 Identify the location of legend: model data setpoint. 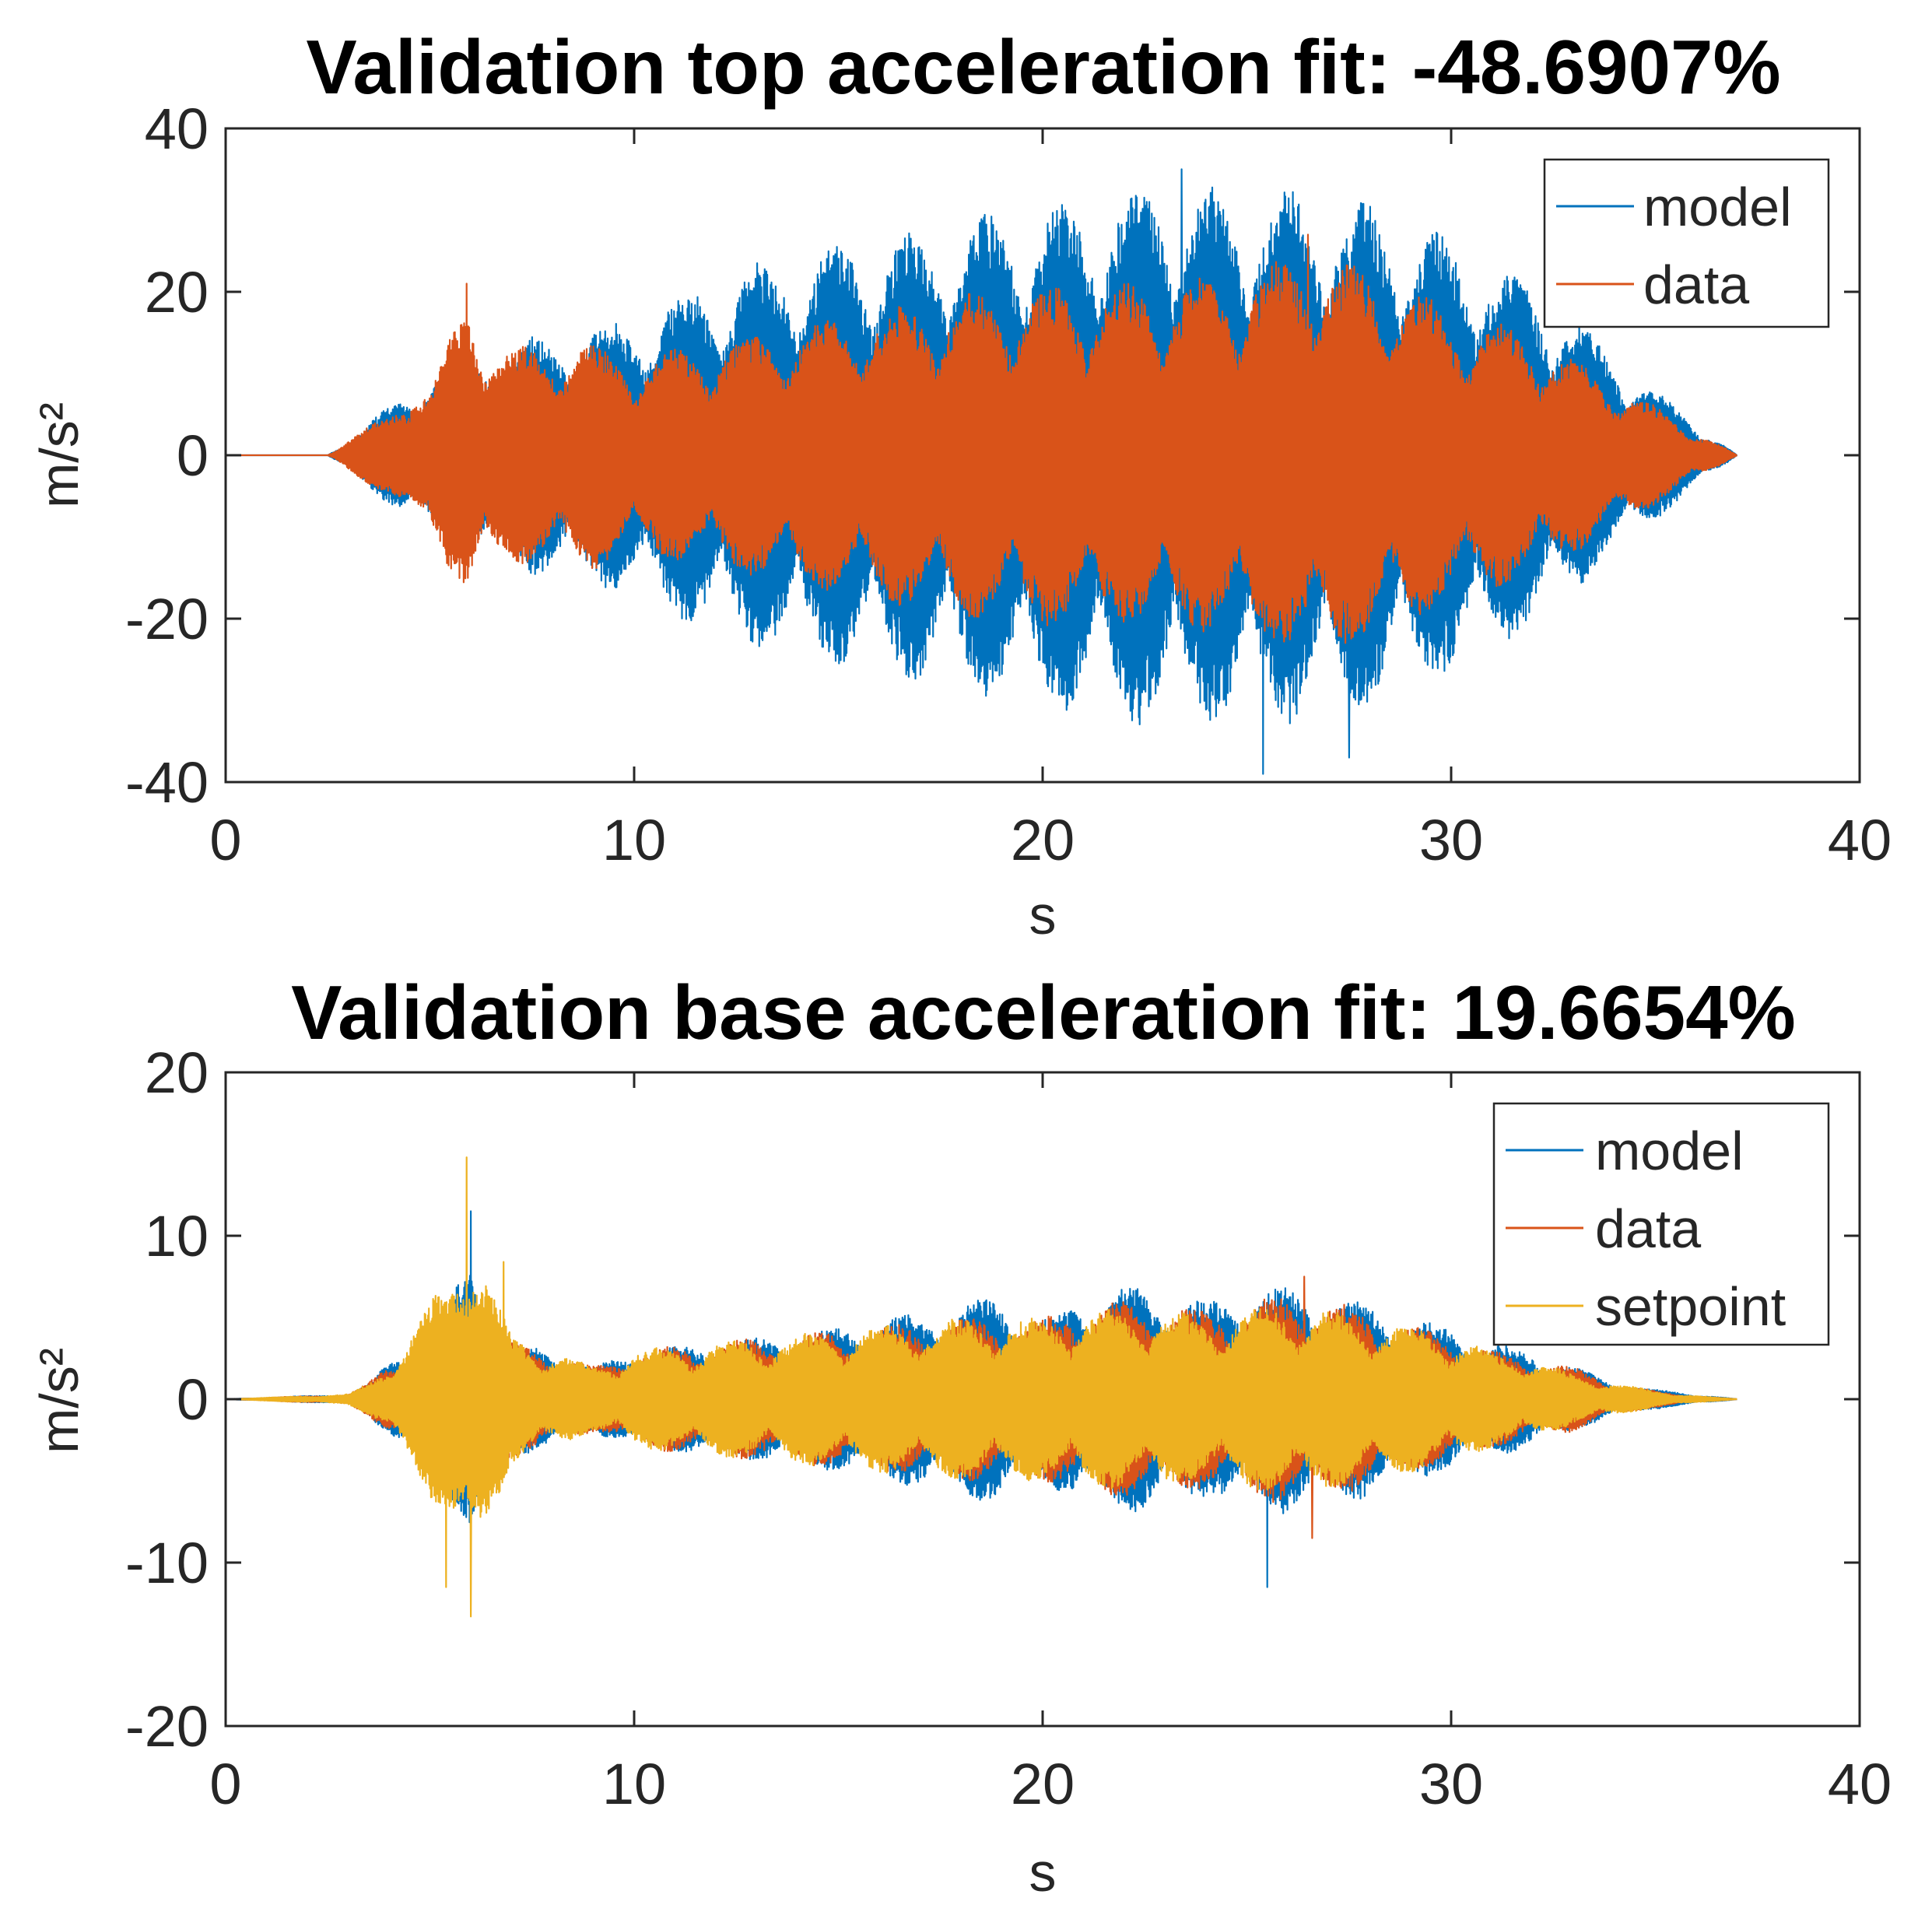
(1661, 1224).